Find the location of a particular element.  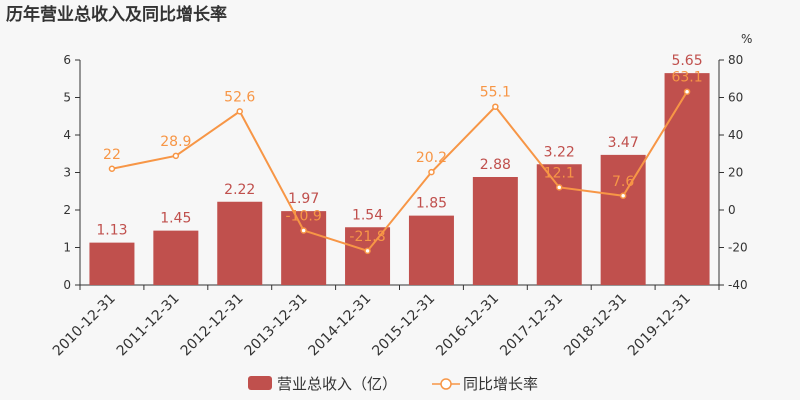

legend: 营业总收入（亿） 同比增长率 is located at coordinates (393, 384).